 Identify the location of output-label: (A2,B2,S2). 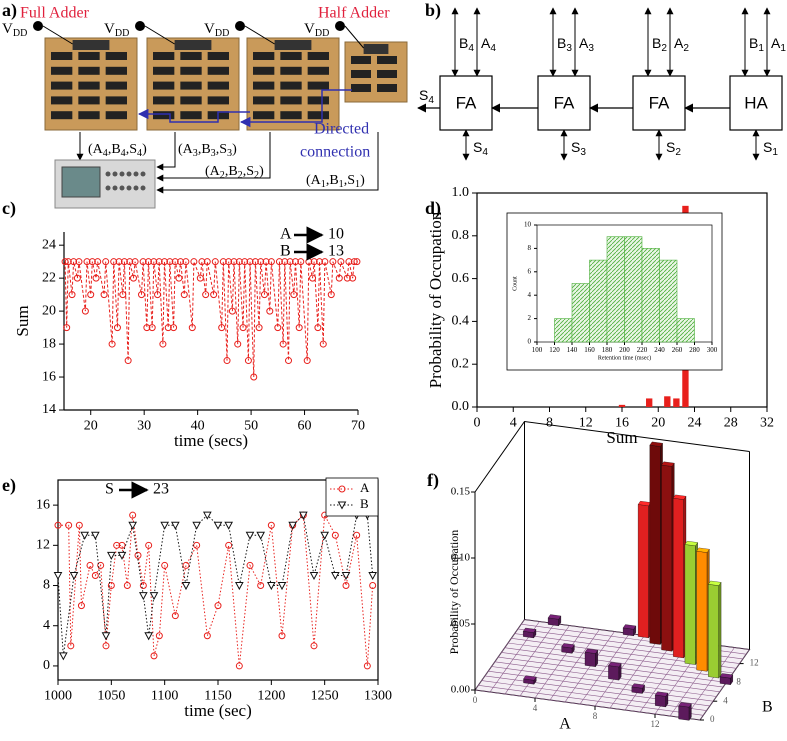
(234, 172).